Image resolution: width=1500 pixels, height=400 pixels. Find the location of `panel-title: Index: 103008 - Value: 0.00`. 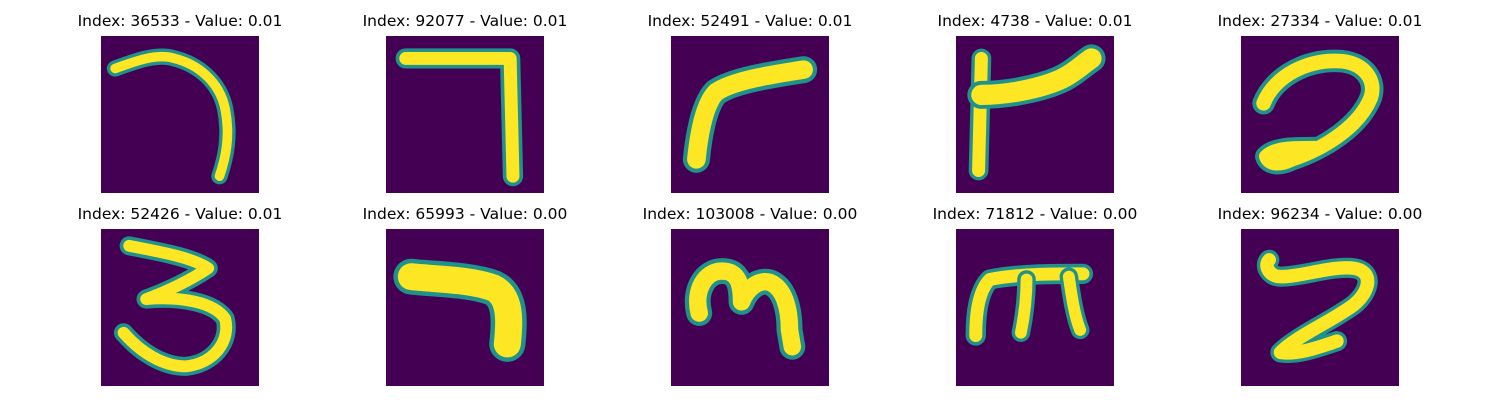

panel-title: Index: 103008 - Value: 0.00 is located at coordinates (750, 214).